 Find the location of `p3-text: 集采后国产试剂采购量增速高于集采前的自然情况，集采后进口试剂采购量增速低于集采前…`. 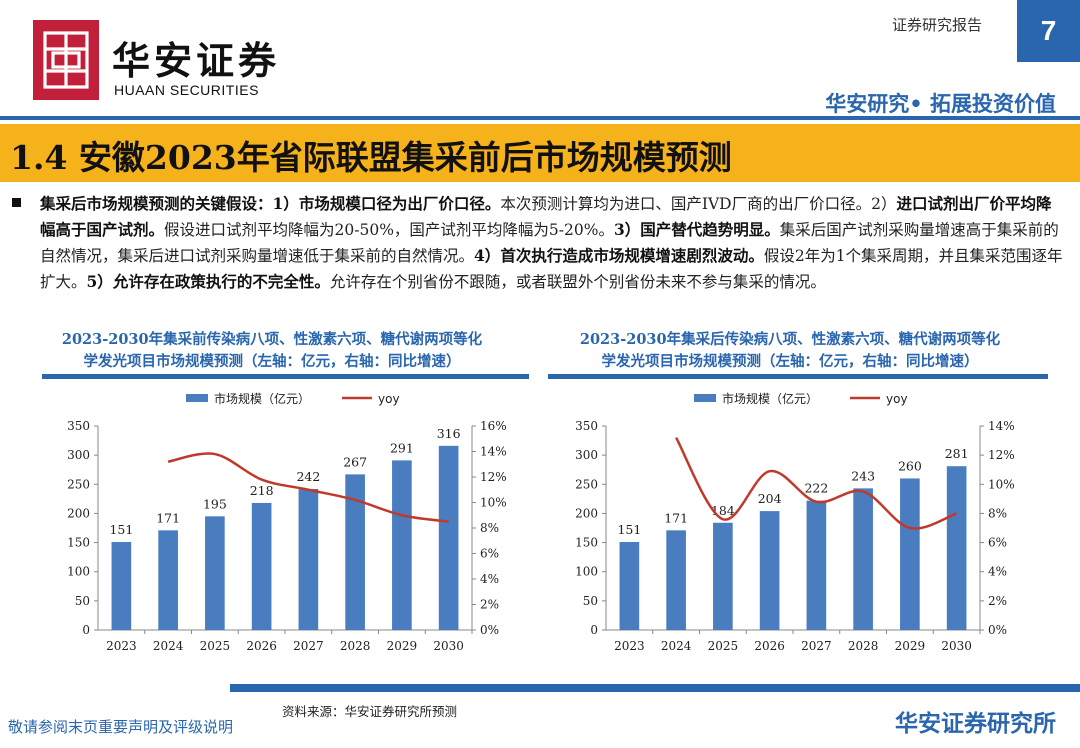

p3-text: 集采后国产试剂采购量增速高于集采前的自然情况，集采后进口试剂采购量增速低于集采前… is located at coordinates (549, 243).